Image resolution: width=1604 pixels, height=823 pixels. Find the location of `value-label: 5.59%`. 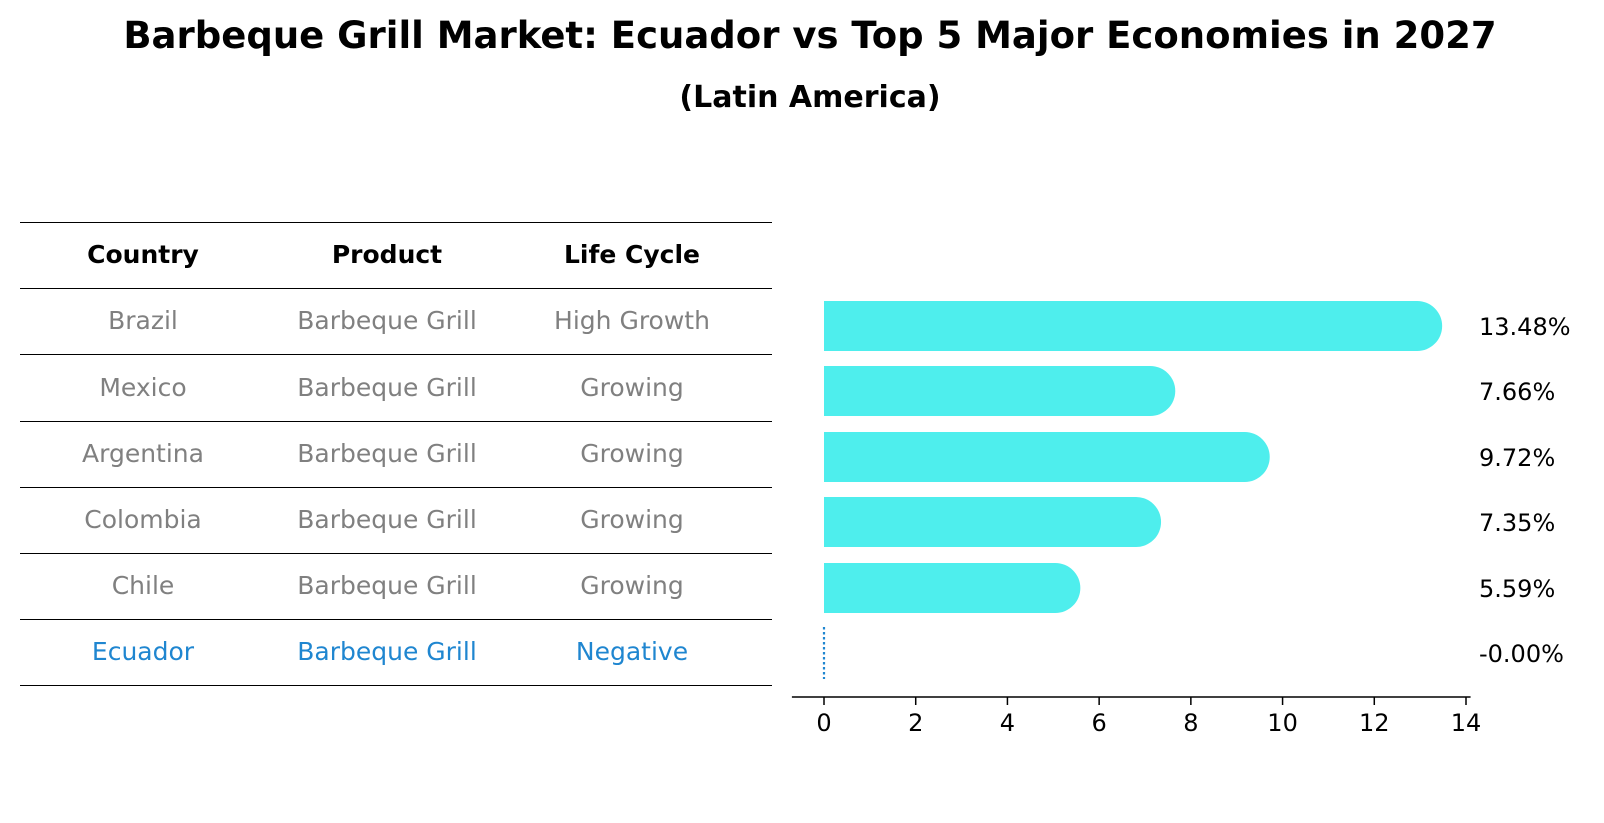

value-label: 5.59% is located at coordinates (1517, 589).